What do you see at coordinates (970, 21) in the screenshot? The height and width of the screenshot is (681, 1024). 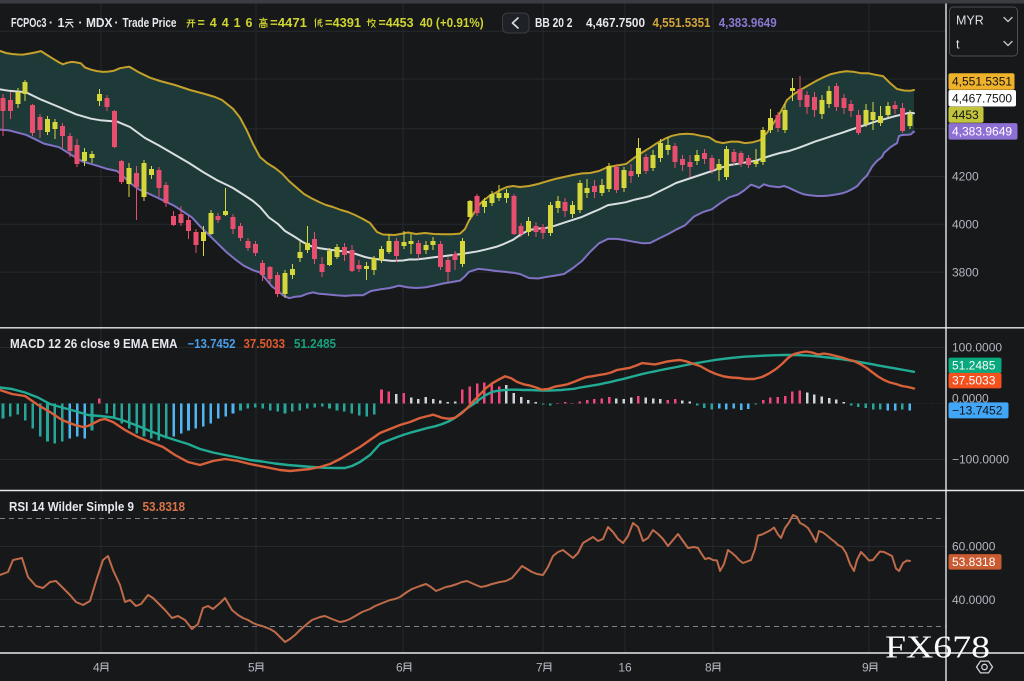 I see `svg-text: MYR` at bounding box center [970, 21].